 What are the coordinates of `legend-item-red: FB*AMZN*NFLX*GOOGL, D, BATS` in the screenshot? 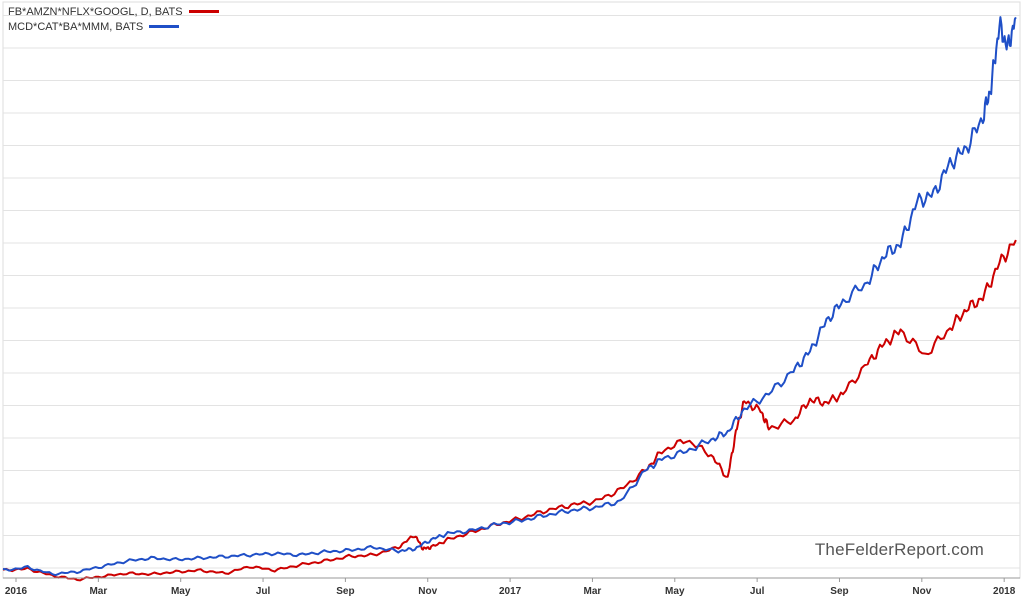 It's located at (113, 11).